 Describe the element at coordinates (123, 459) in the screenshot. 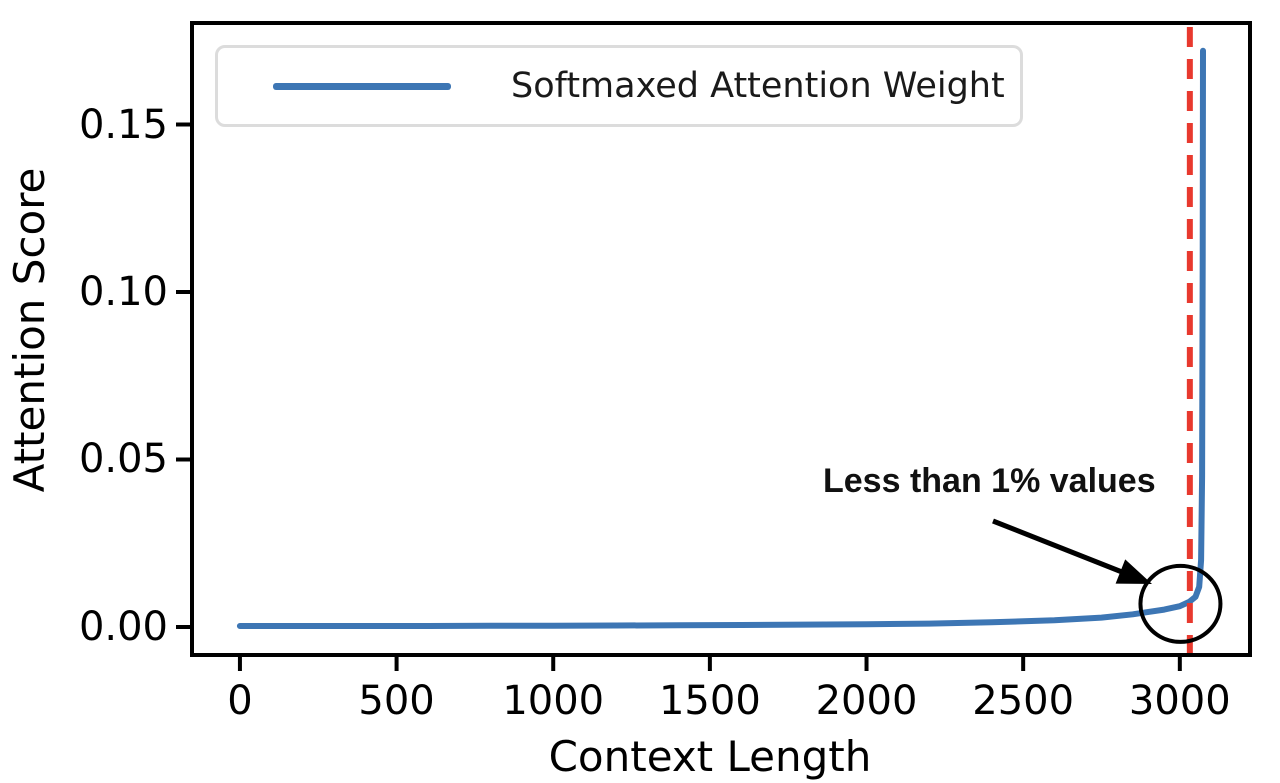

I see `y-tick-label: 0.05` at that location.